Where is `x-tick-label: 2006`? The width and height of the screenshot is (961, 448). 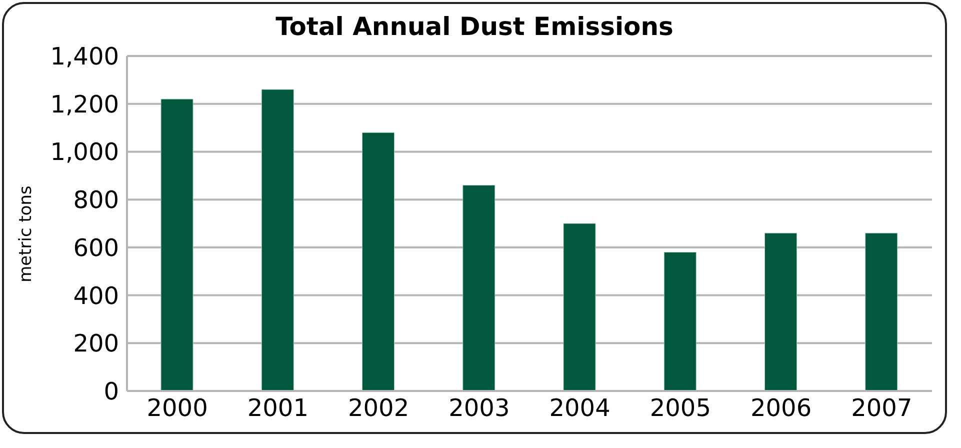 x-tick-label: 2006 is located at coordinates (781, 408).